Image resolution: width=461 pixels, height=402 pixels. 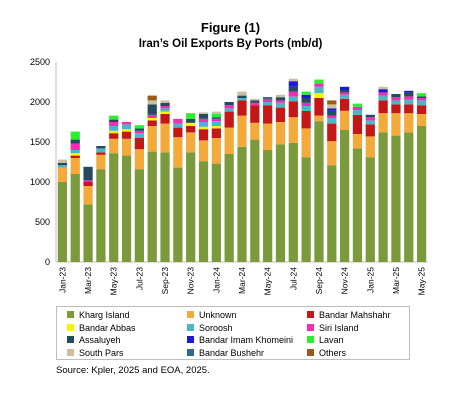 What do you see at coordinates (216, 327) in the screenshot?
I see `legend-label: Soroosh` at bounding box center [216, 327].